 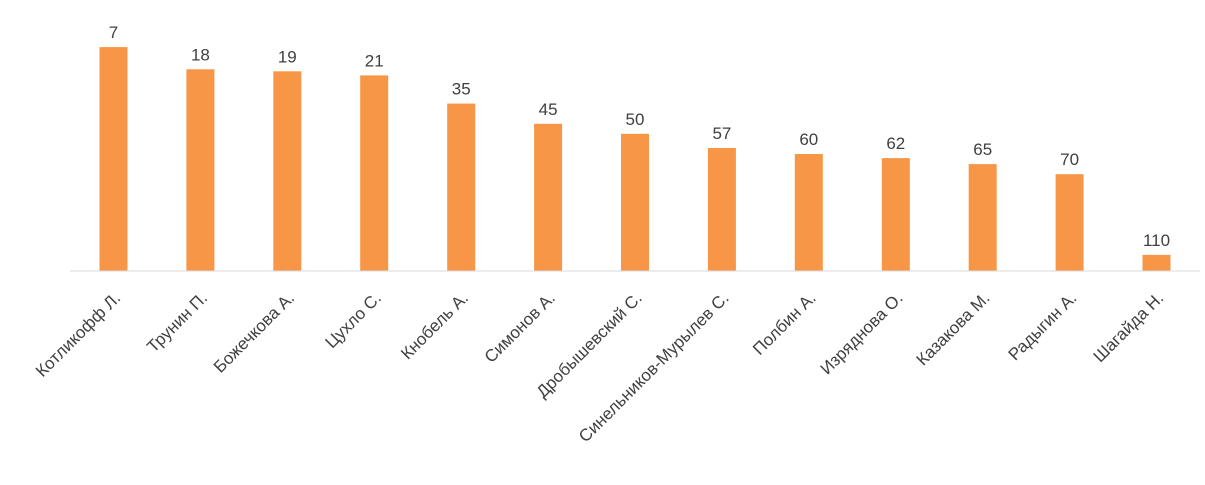 What do you see at coordinates (1129, 327) in the screenshot?
I see `x-tick-label: Шагайда Н.` at bounding box center [1129, 327].